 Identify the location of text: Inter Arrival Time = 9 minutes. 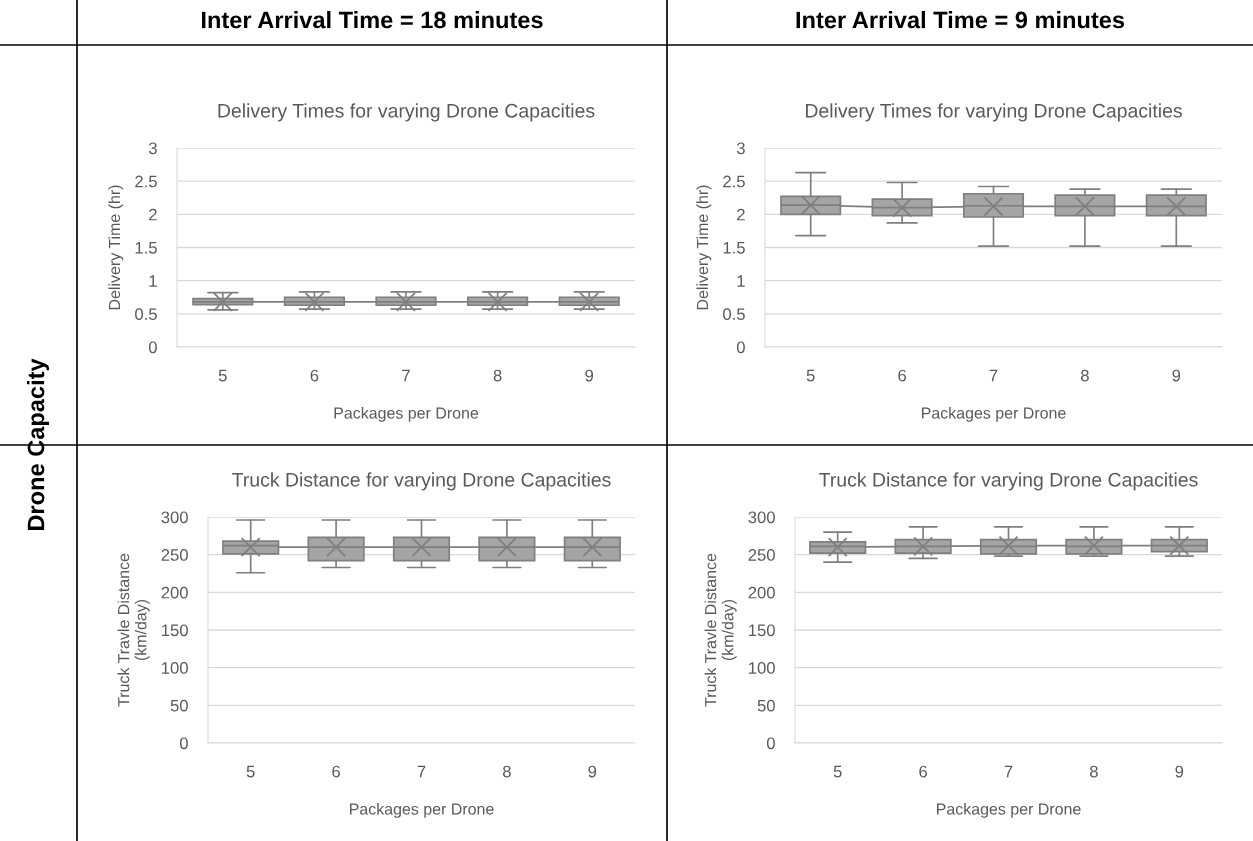
(960, 20).